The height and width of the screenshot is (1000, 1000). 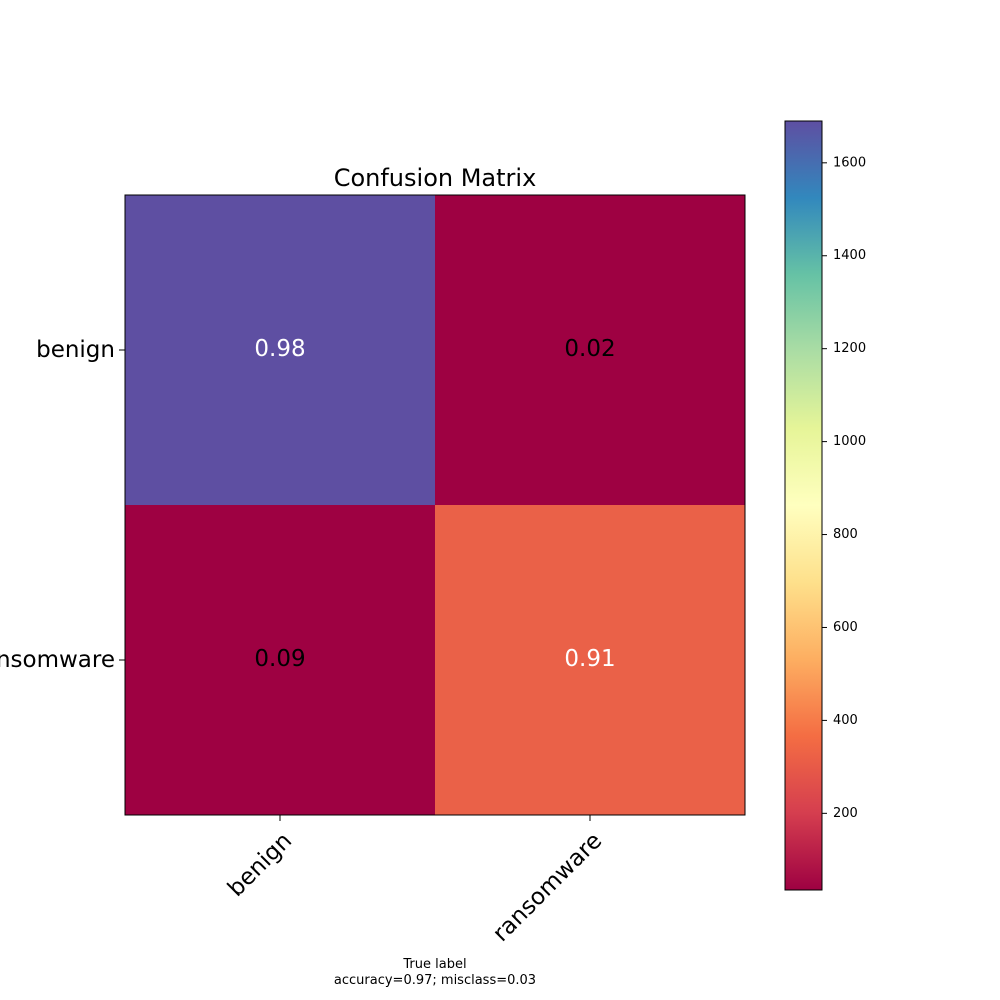 I want to click on y-tick-label: ransomware, so click(x=57, y=660).